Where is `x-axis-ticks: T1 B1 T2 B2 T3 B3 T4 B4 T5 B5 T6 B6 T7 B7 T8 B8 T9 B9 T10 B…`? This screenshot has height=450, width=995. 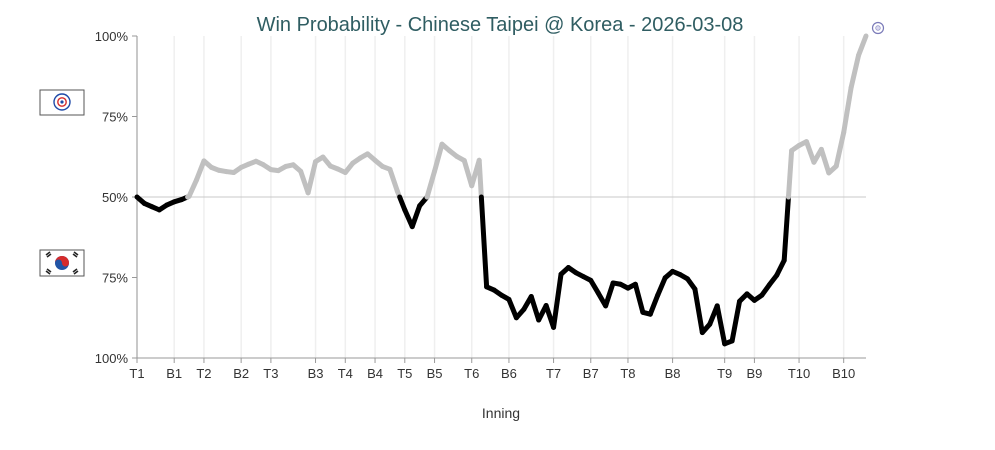 x-axis-ticks: T1 B1 T2 B2 T3 B3 T4 B4 T5 B5 T6 B6 T7 B7 T8 B8 T9 B9 T10 B… is located at coordinates (492, 369).